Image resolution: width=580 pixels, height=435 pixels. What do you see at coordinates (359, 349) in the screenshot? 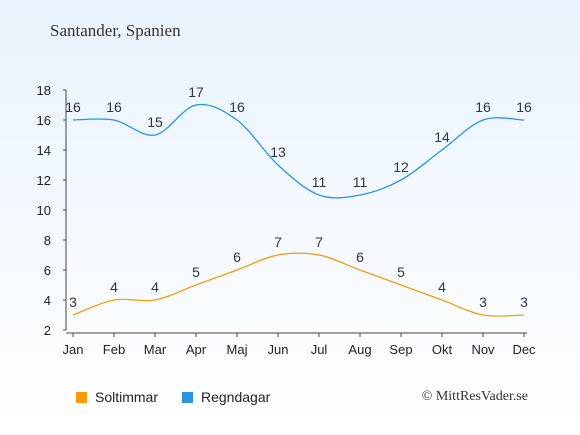
I see `x-tick-label: Aug` at bounding box center [359, 349].